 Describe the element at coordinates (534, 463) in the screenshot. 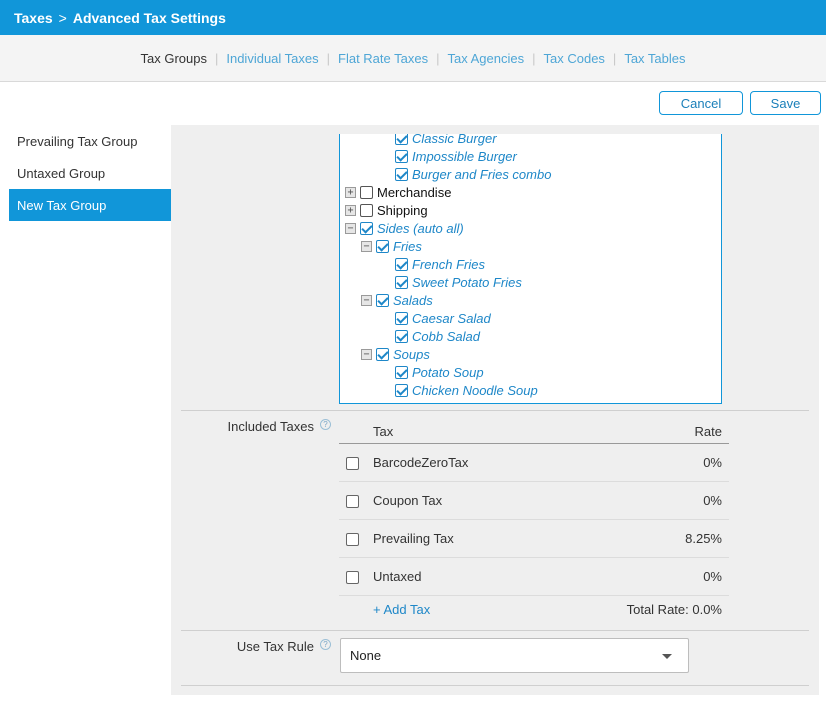

I see `table-row: BarcodeZeroTax 0%` at that location.